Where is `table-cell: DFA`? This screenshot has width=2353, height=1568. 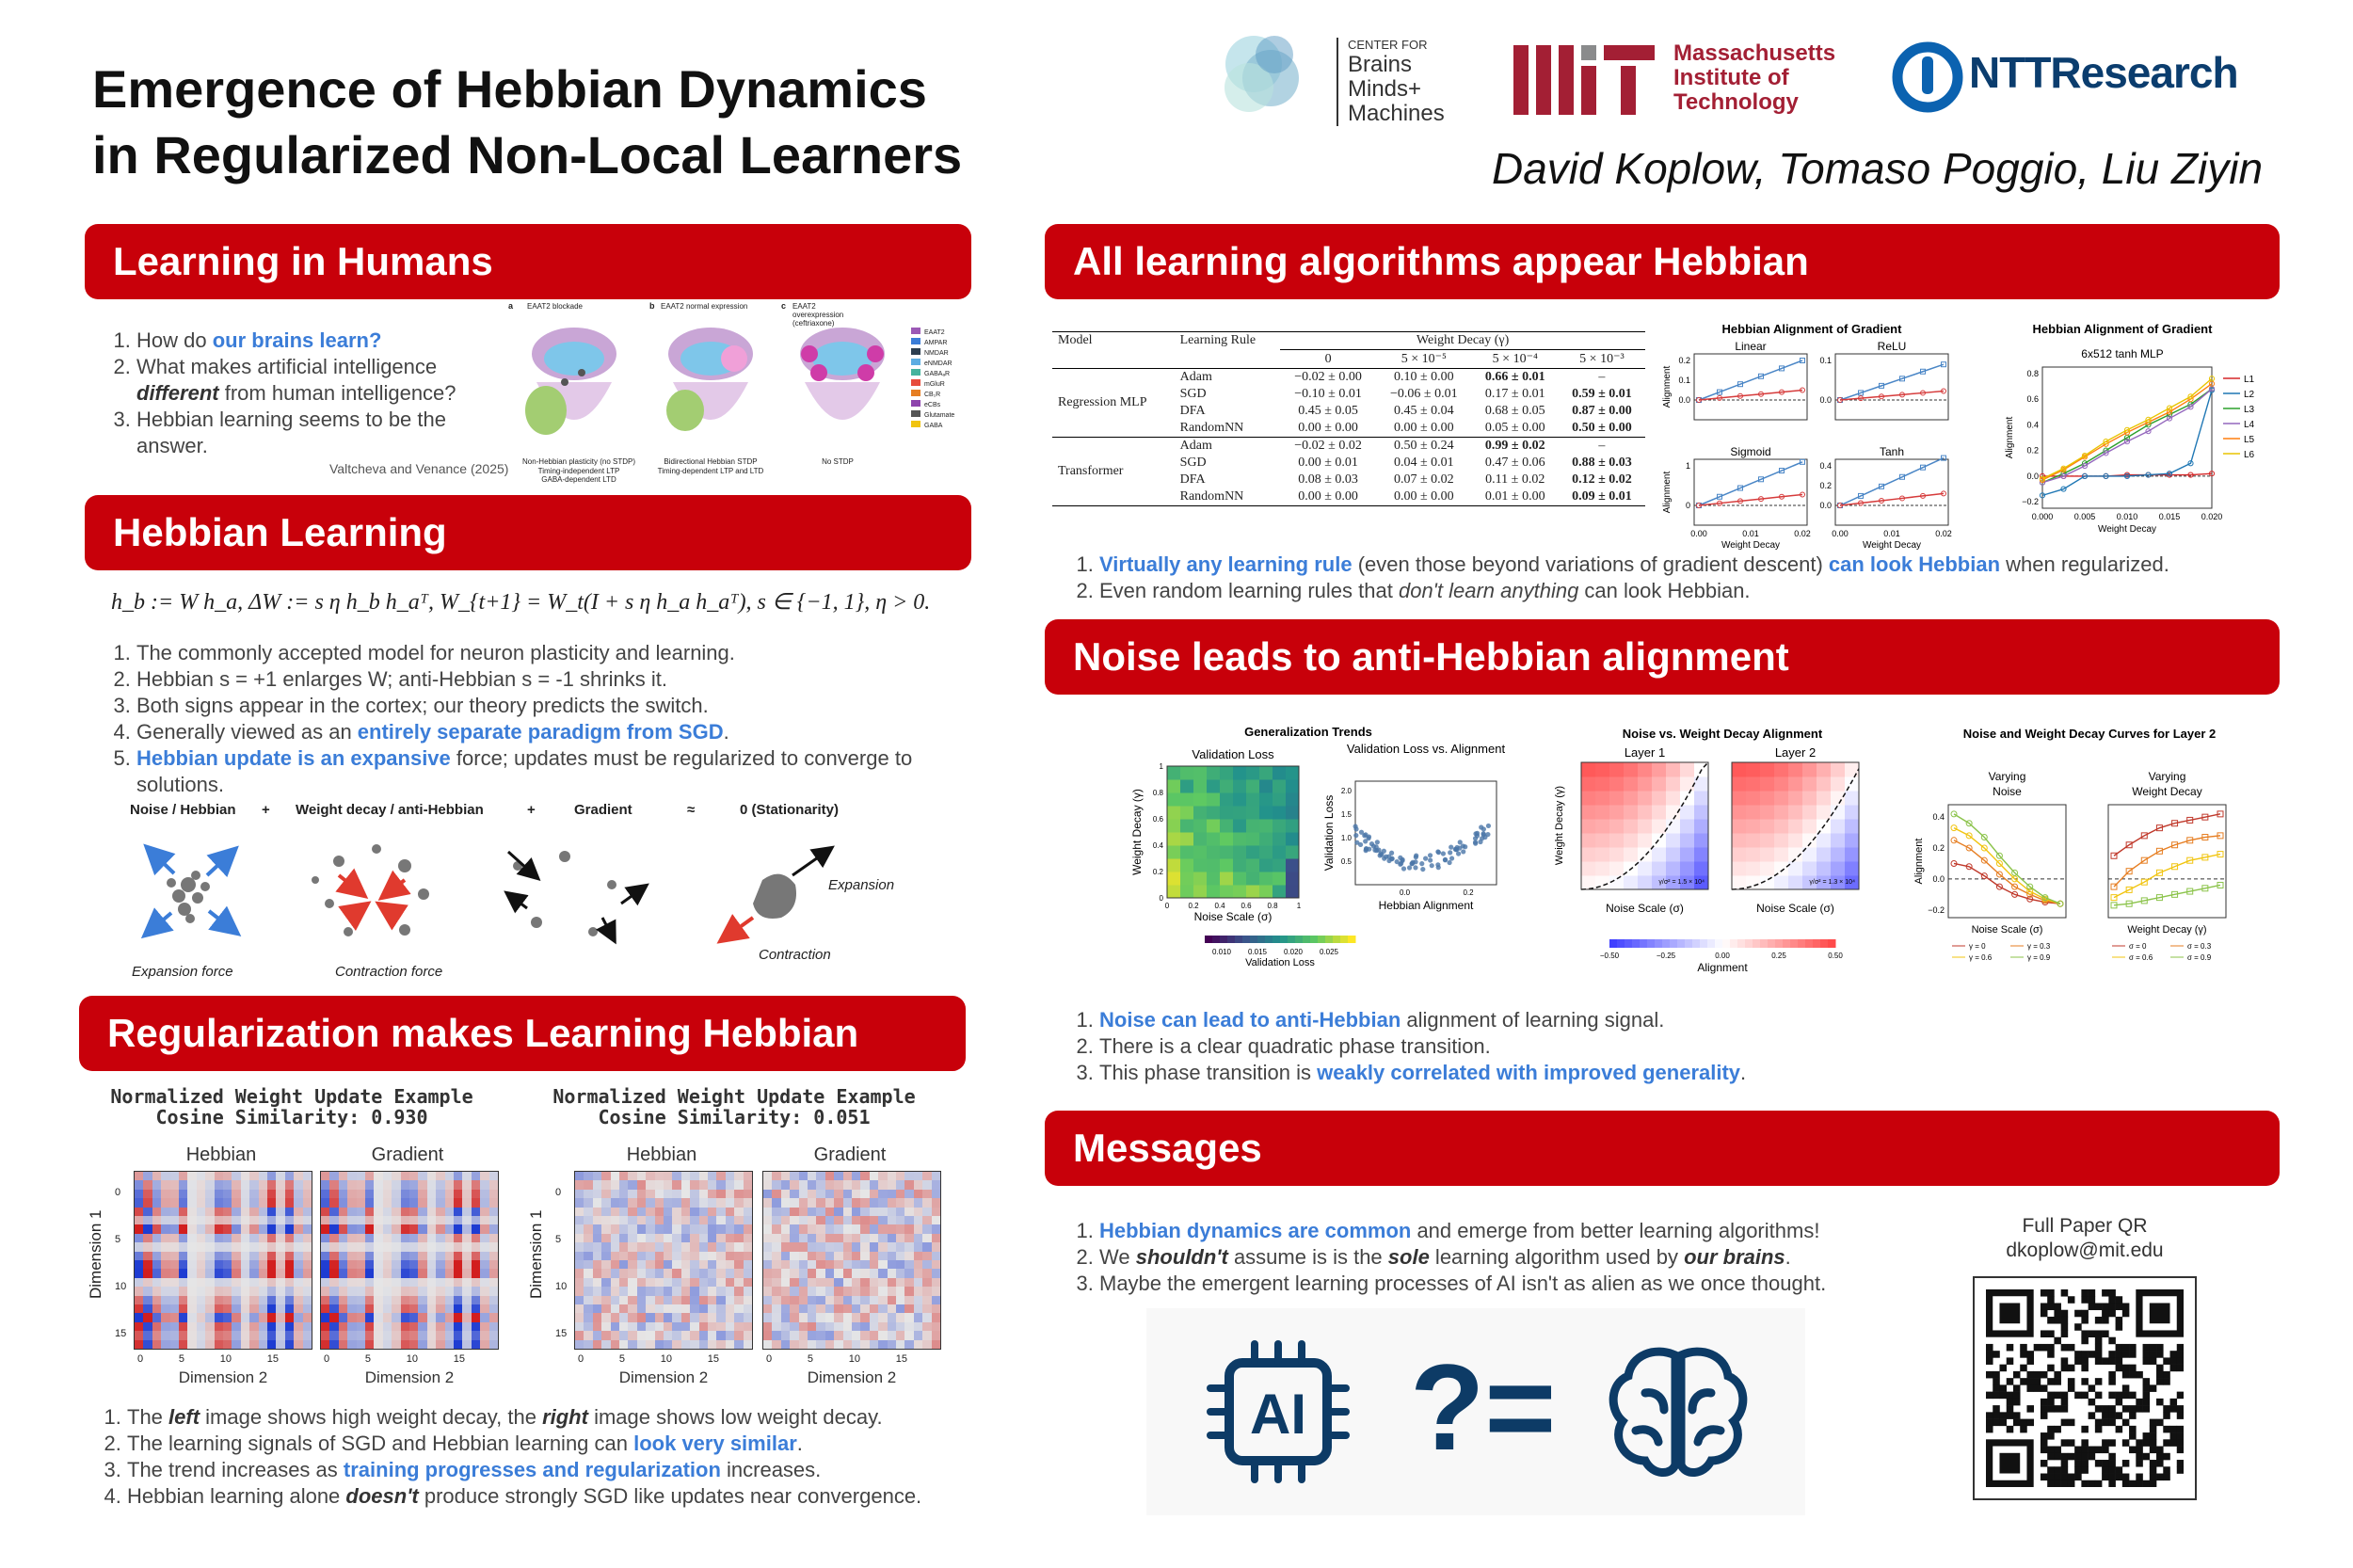
table-cell: DFA is located at coordinates (1192, 479).